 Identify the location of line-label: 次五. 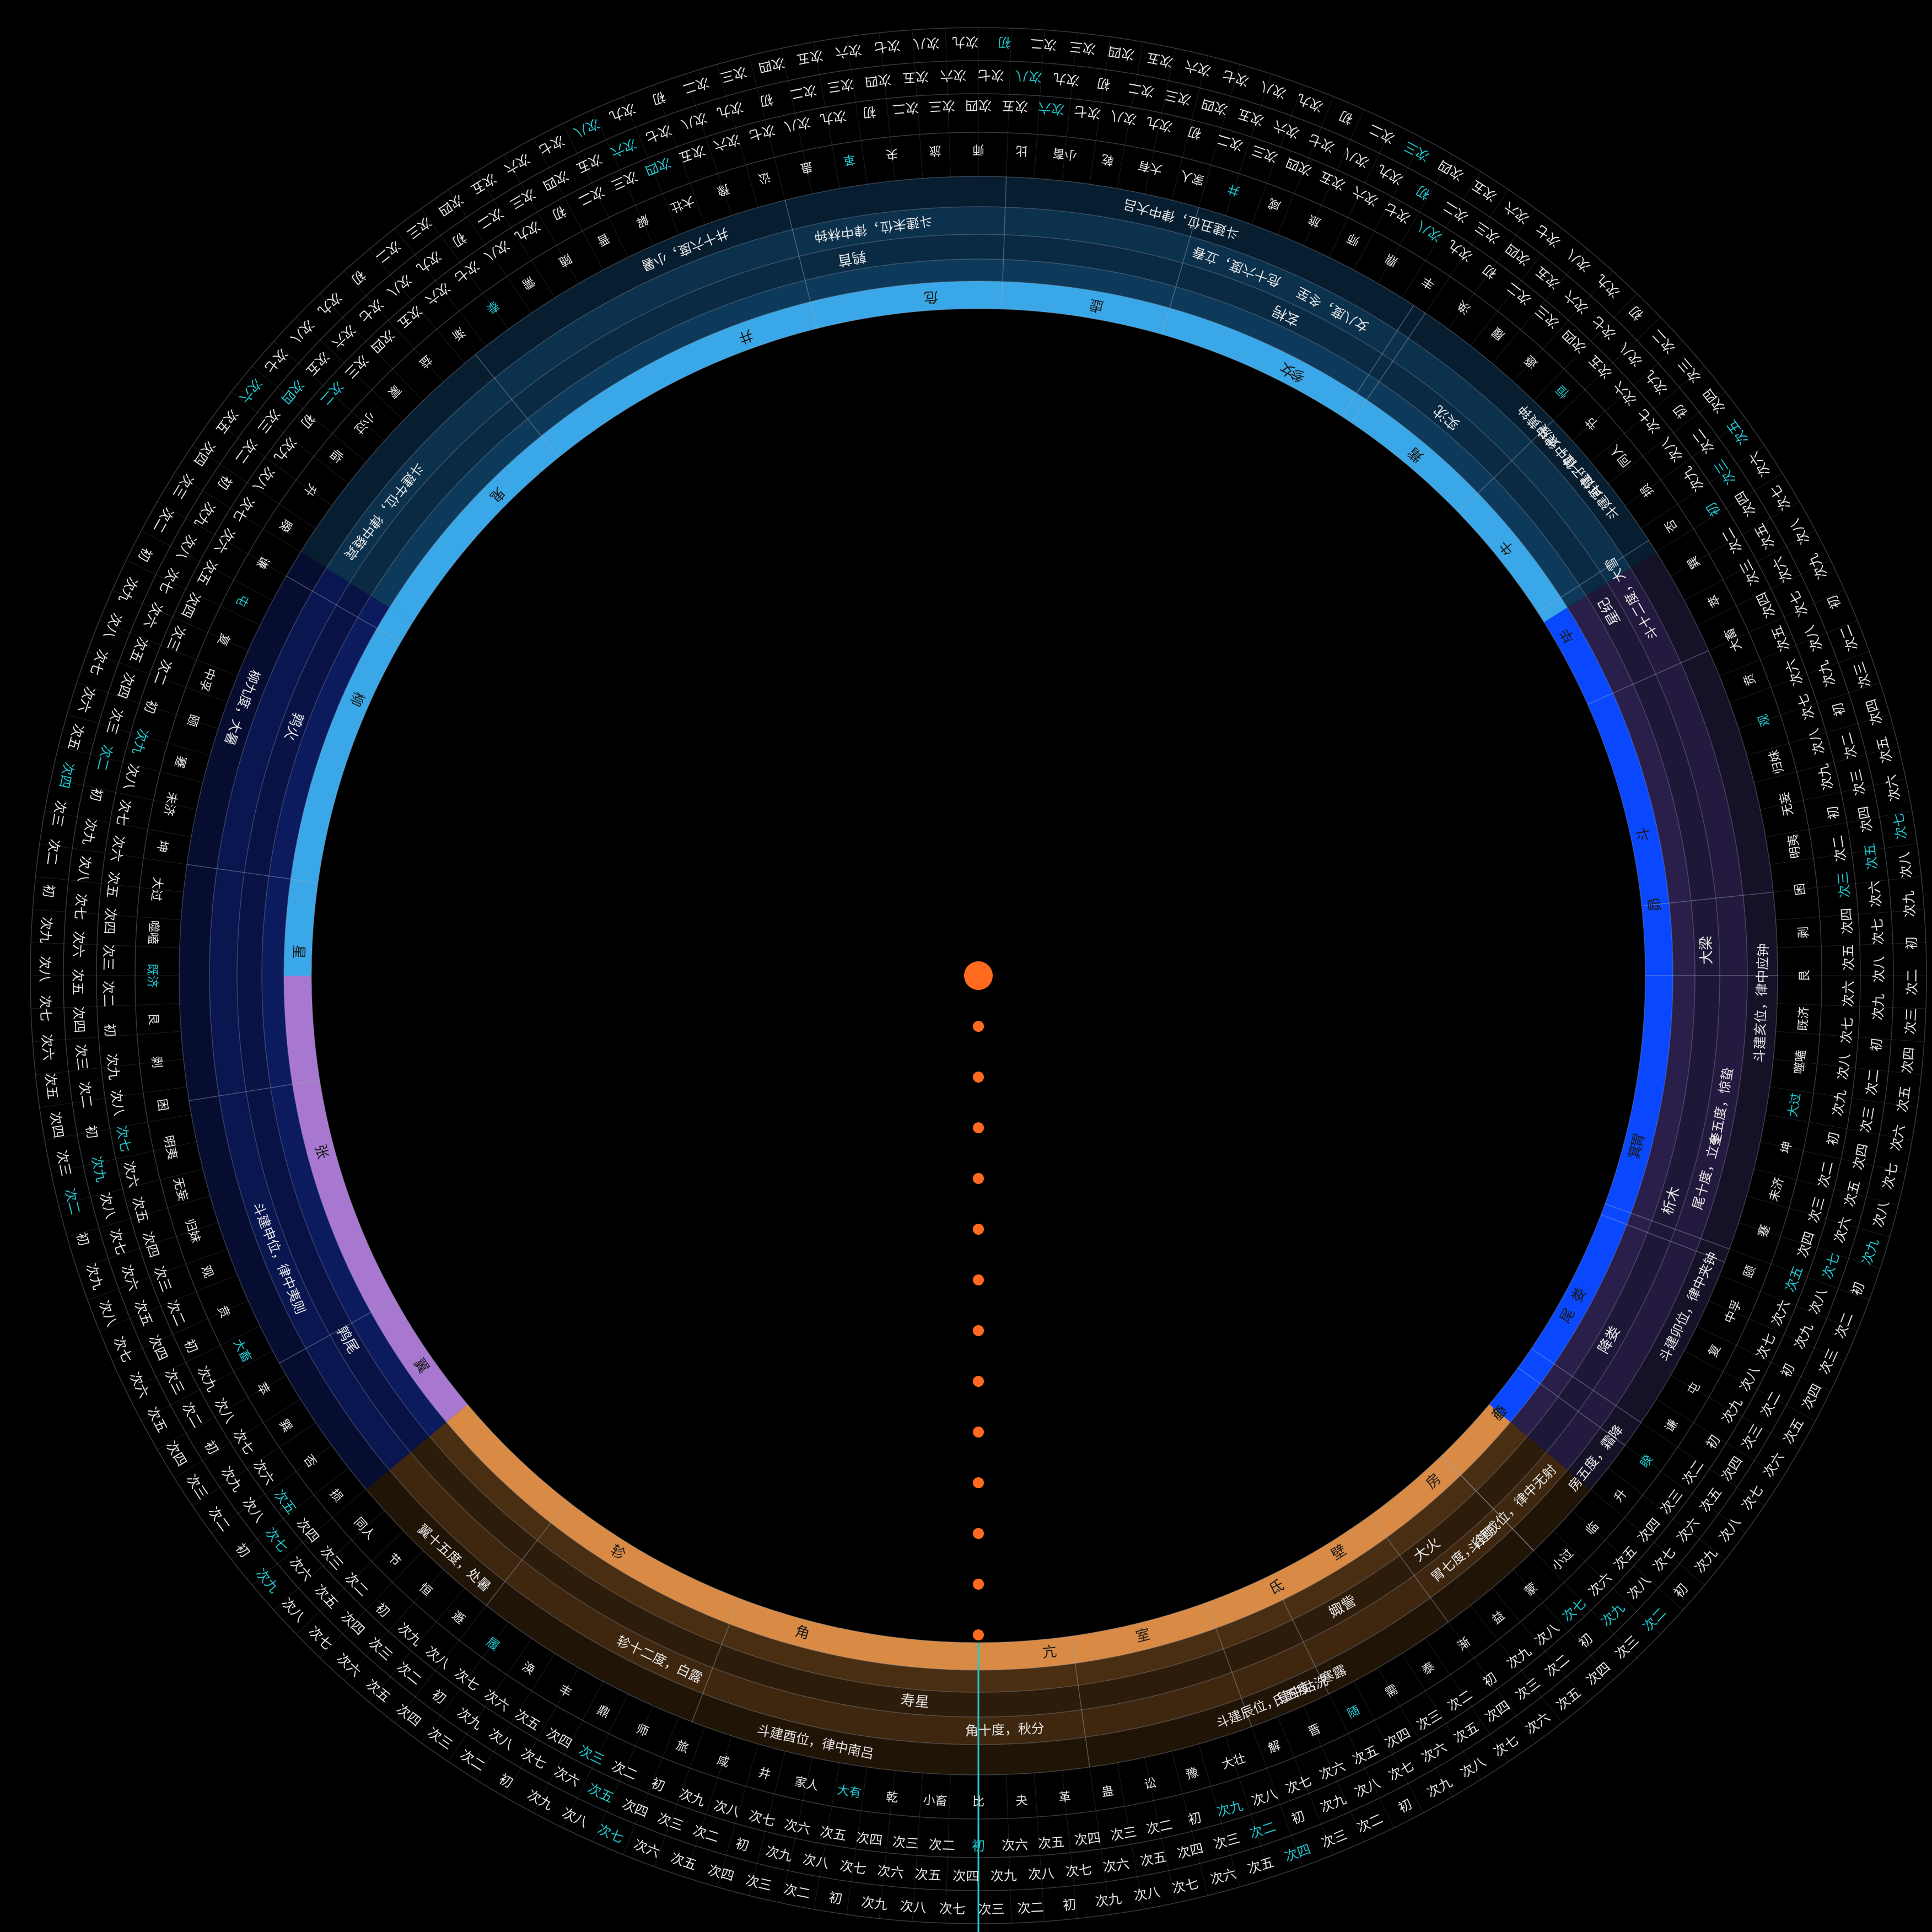
(77, 981).